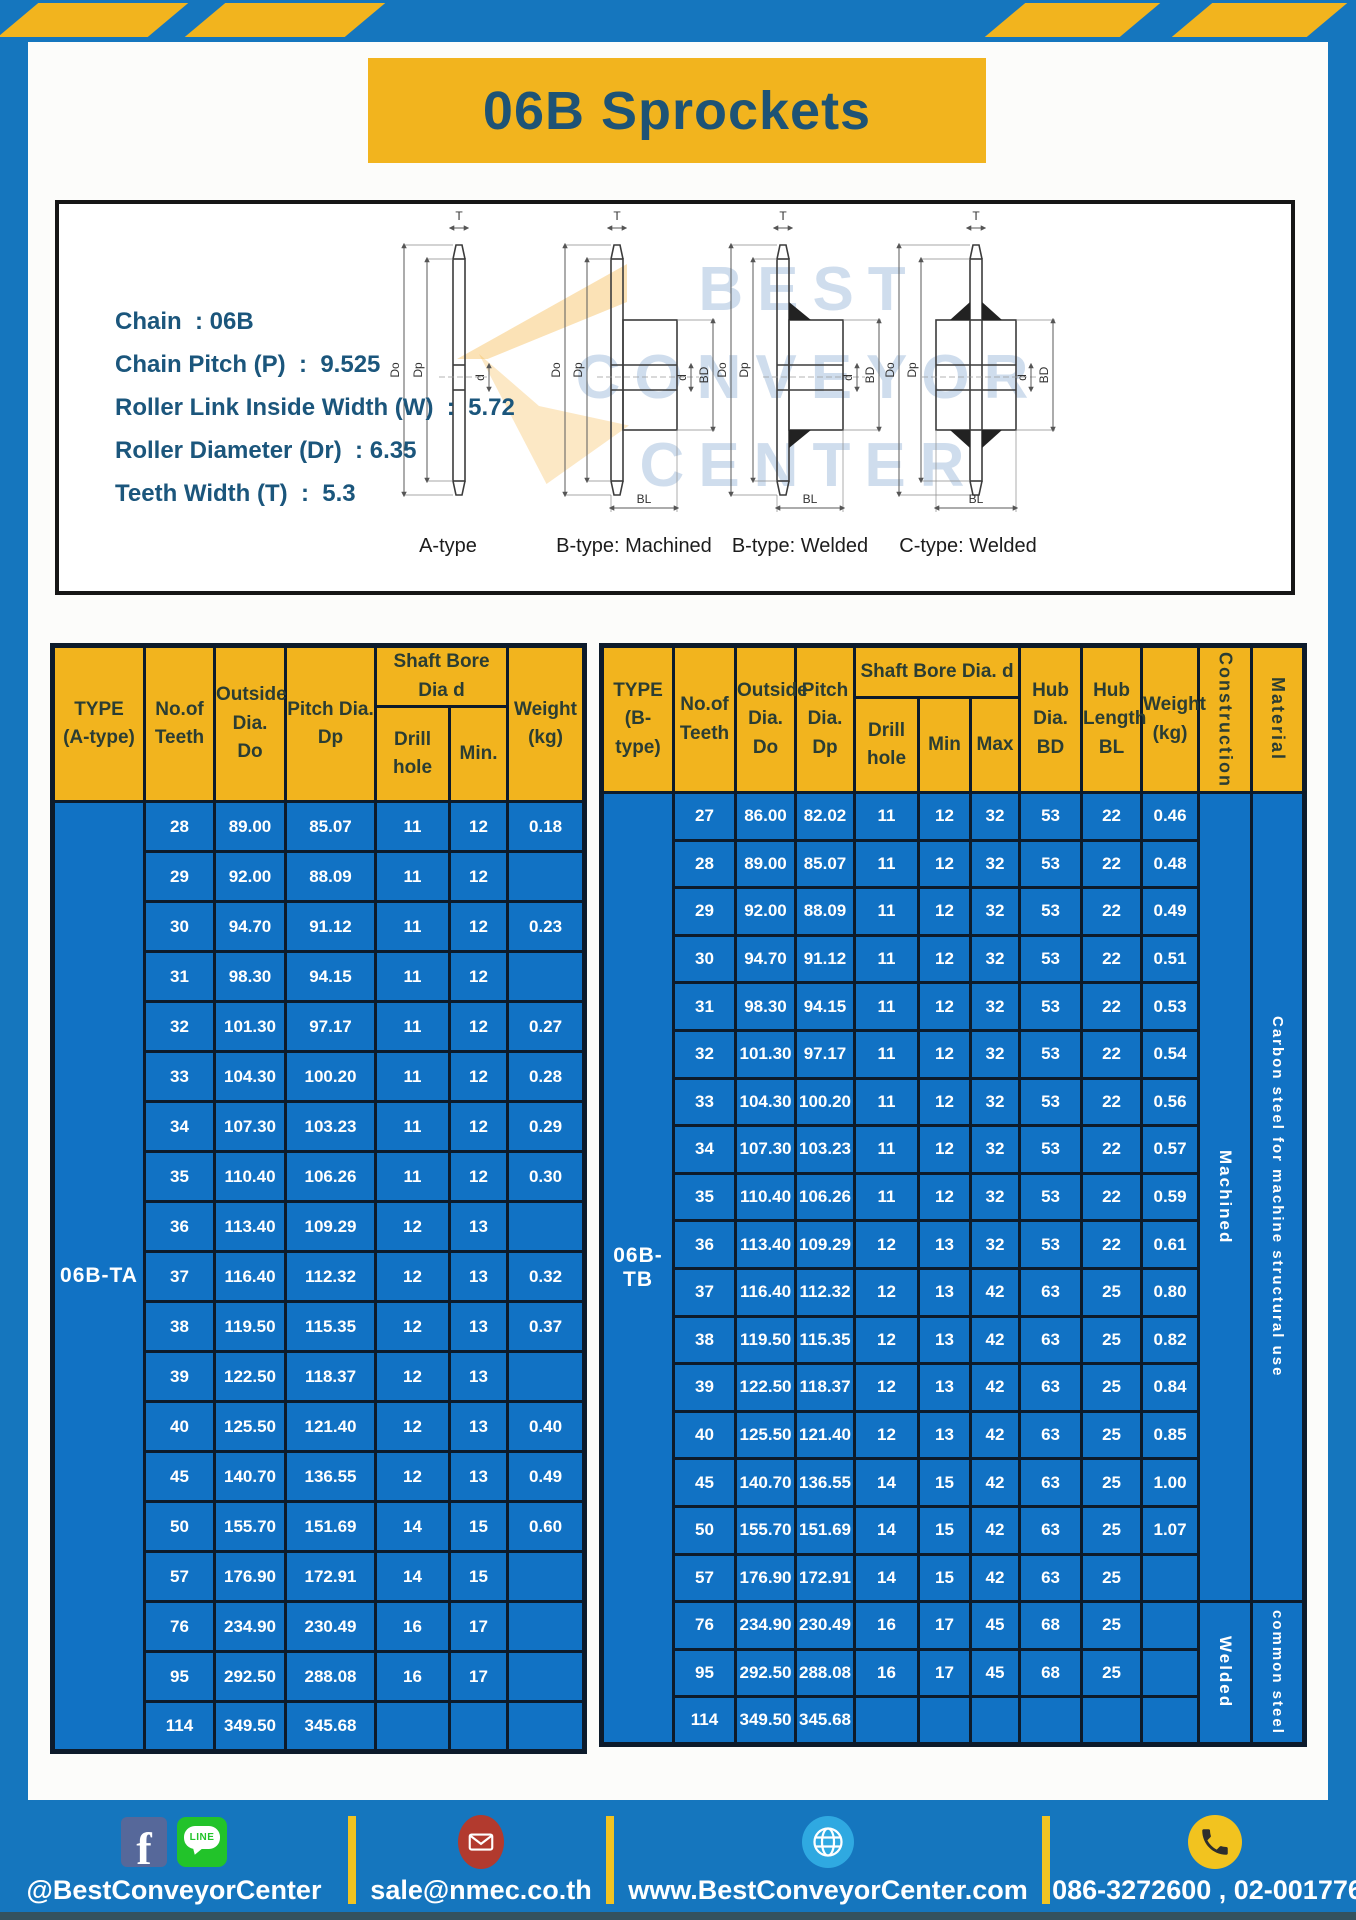  I want to click on table-cell: 28, so click(704, 864).